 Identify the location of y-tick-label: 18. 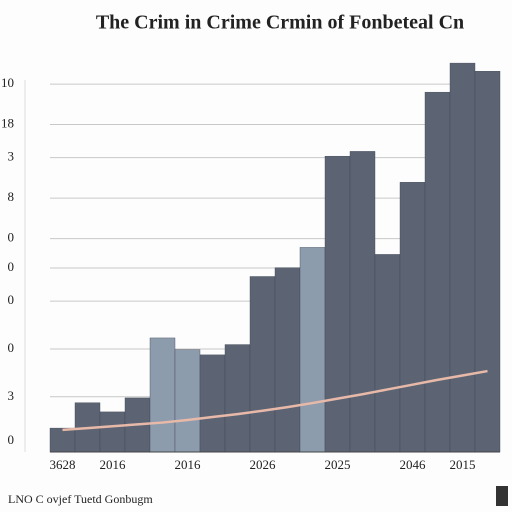
(7, 123).